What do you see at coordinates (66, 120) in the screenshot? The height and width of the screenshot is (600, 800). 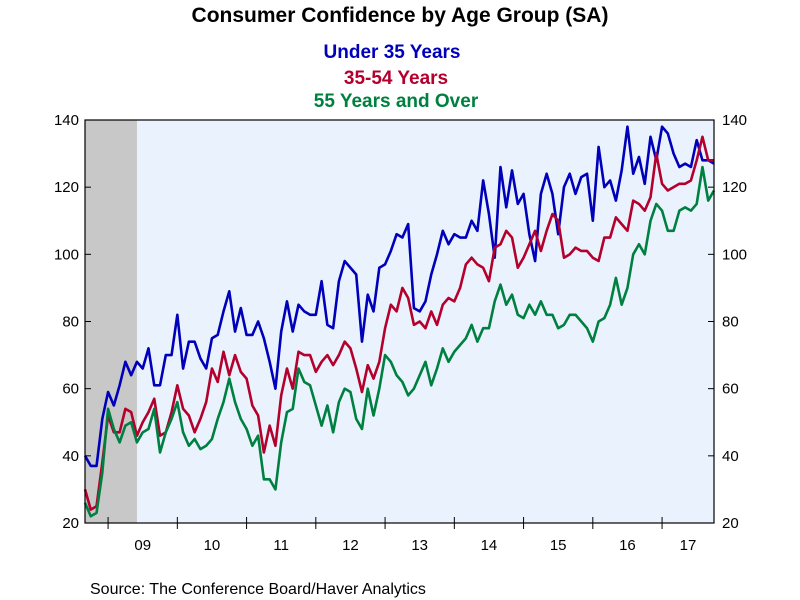 I see `y-tick-label-left: 140` at bounding box center [66, 120].